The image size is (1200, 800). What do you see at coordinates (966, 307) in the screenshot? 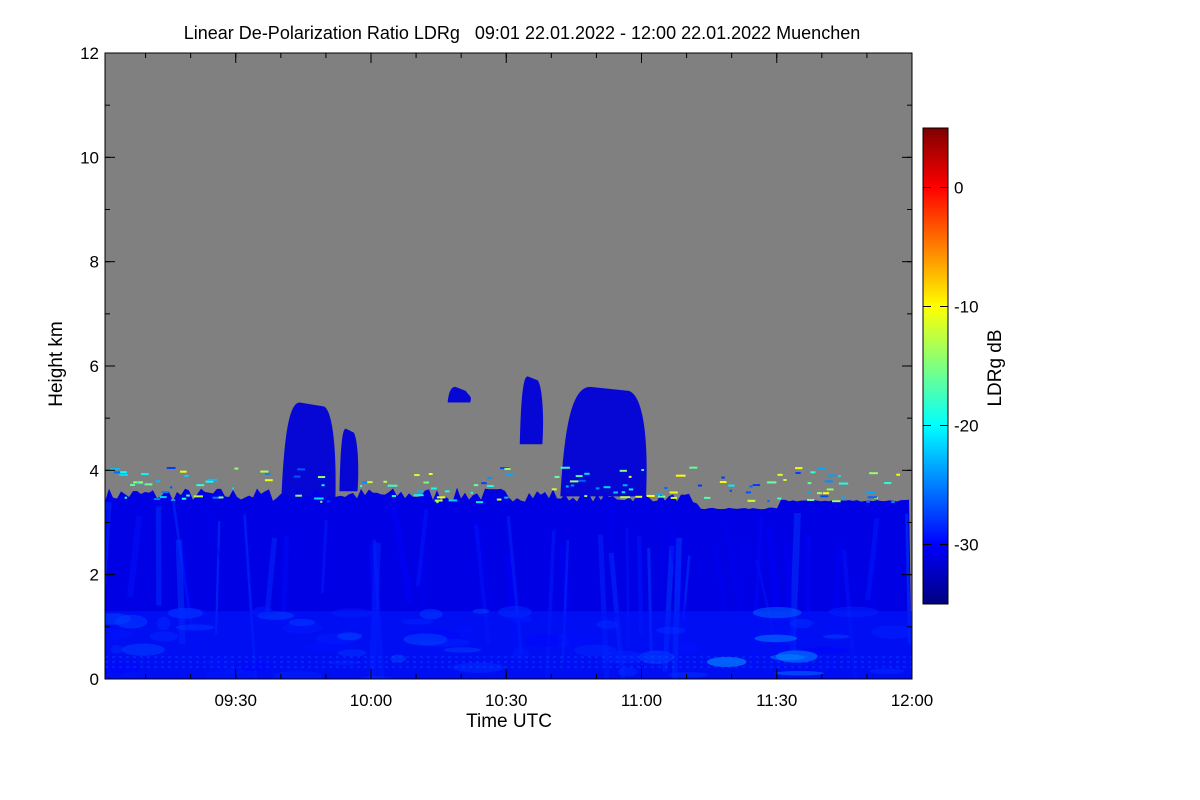
I see `colorbar-tick-label: -10` at bounding box center [966, 307].